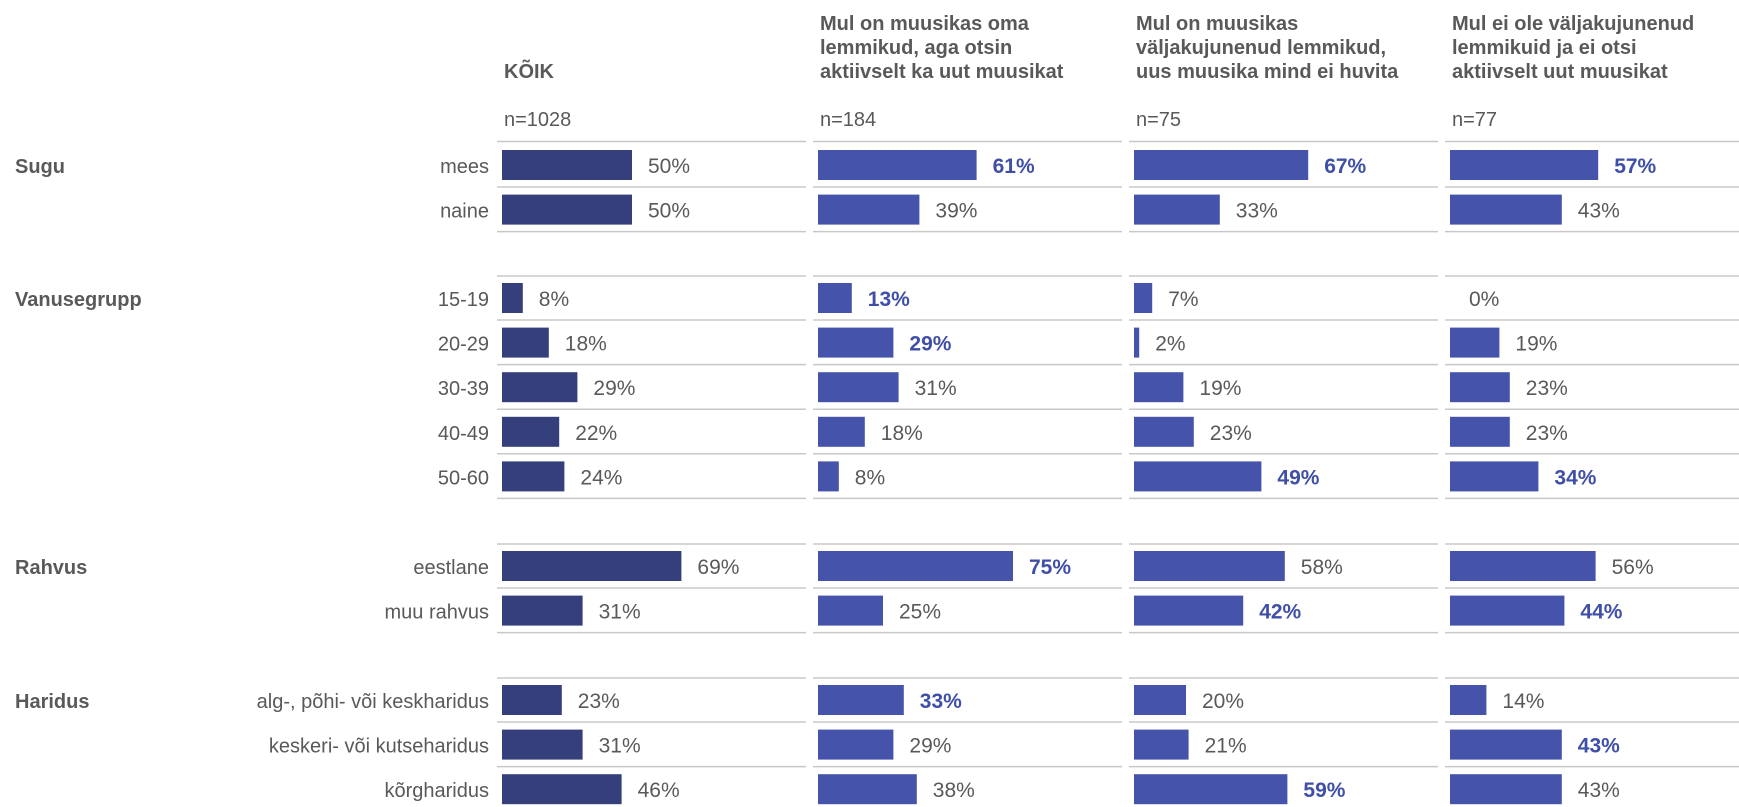 This screenshot has height=807, width=1739. Describe the element at coordinates (529, 71) in the screenshot. I see `column-title-line: KÕIK` at that location.